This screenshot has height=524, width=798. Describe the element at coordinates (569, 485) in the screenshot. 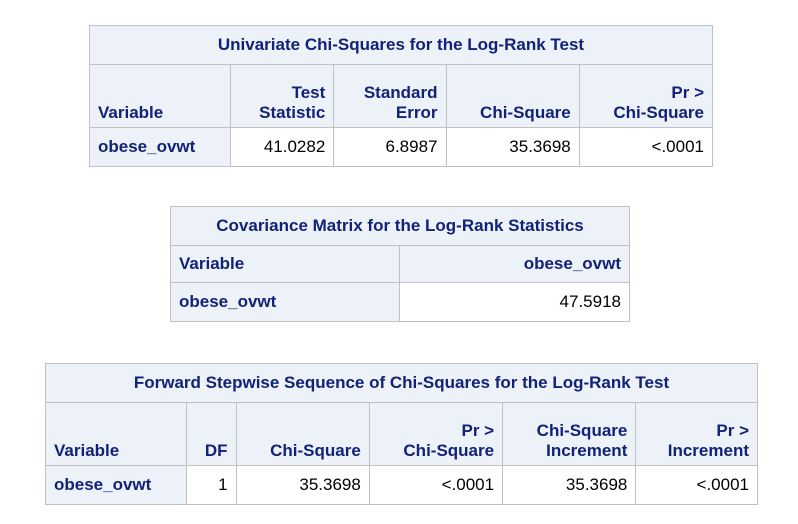

I see `cell-chi-square-increment: 35.3698` at that location.